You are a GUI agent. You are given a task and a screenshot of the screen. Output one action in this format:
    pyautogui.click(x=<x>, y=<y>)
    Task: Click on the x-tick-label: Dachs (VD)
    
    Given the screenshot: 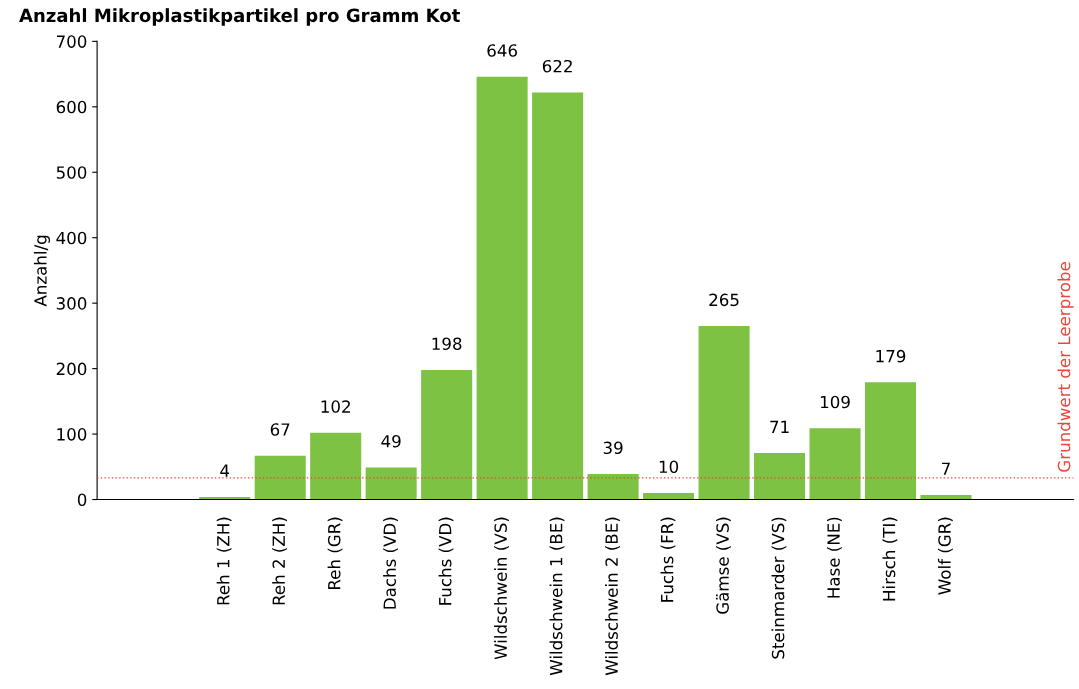 What is the action you would take?
    pyautogui.click(x=390, y=563)
    